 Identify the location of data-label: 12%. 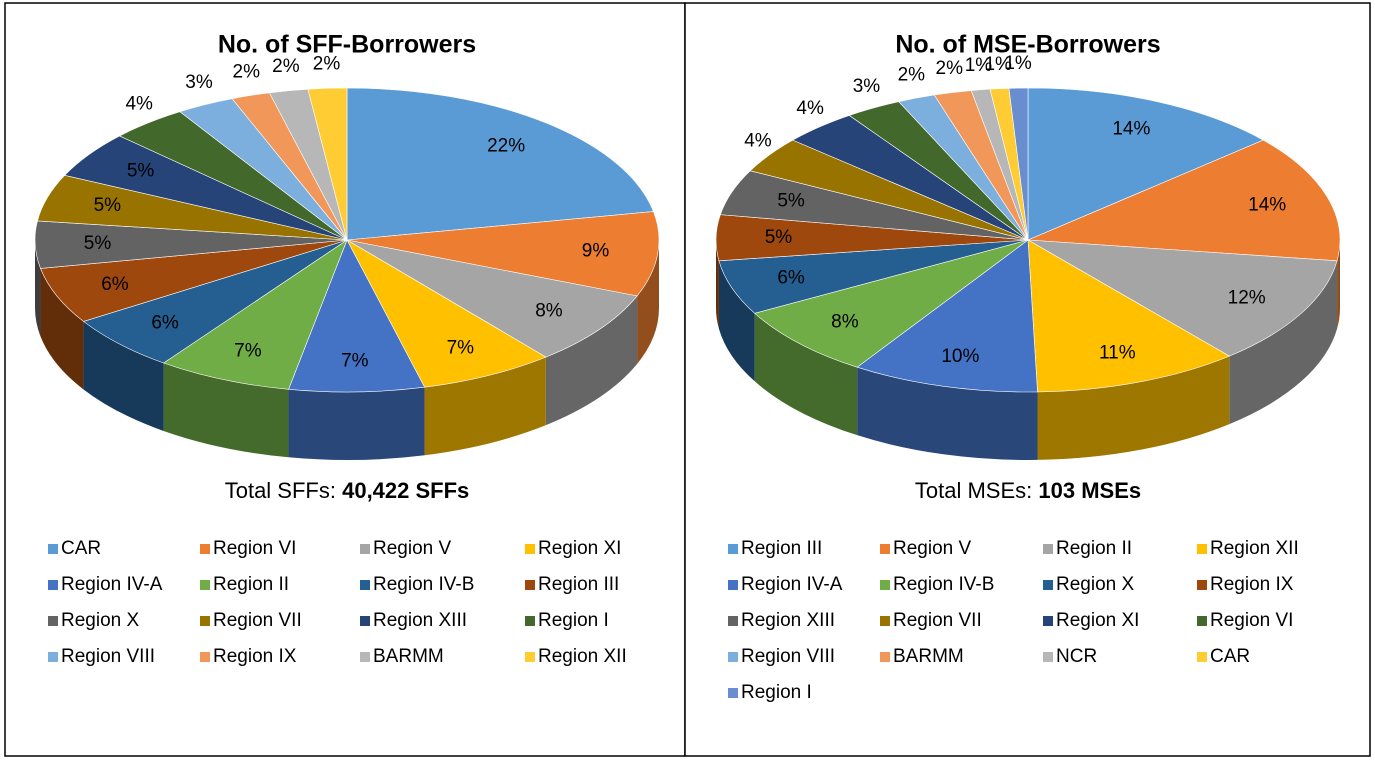
(1247, 298).